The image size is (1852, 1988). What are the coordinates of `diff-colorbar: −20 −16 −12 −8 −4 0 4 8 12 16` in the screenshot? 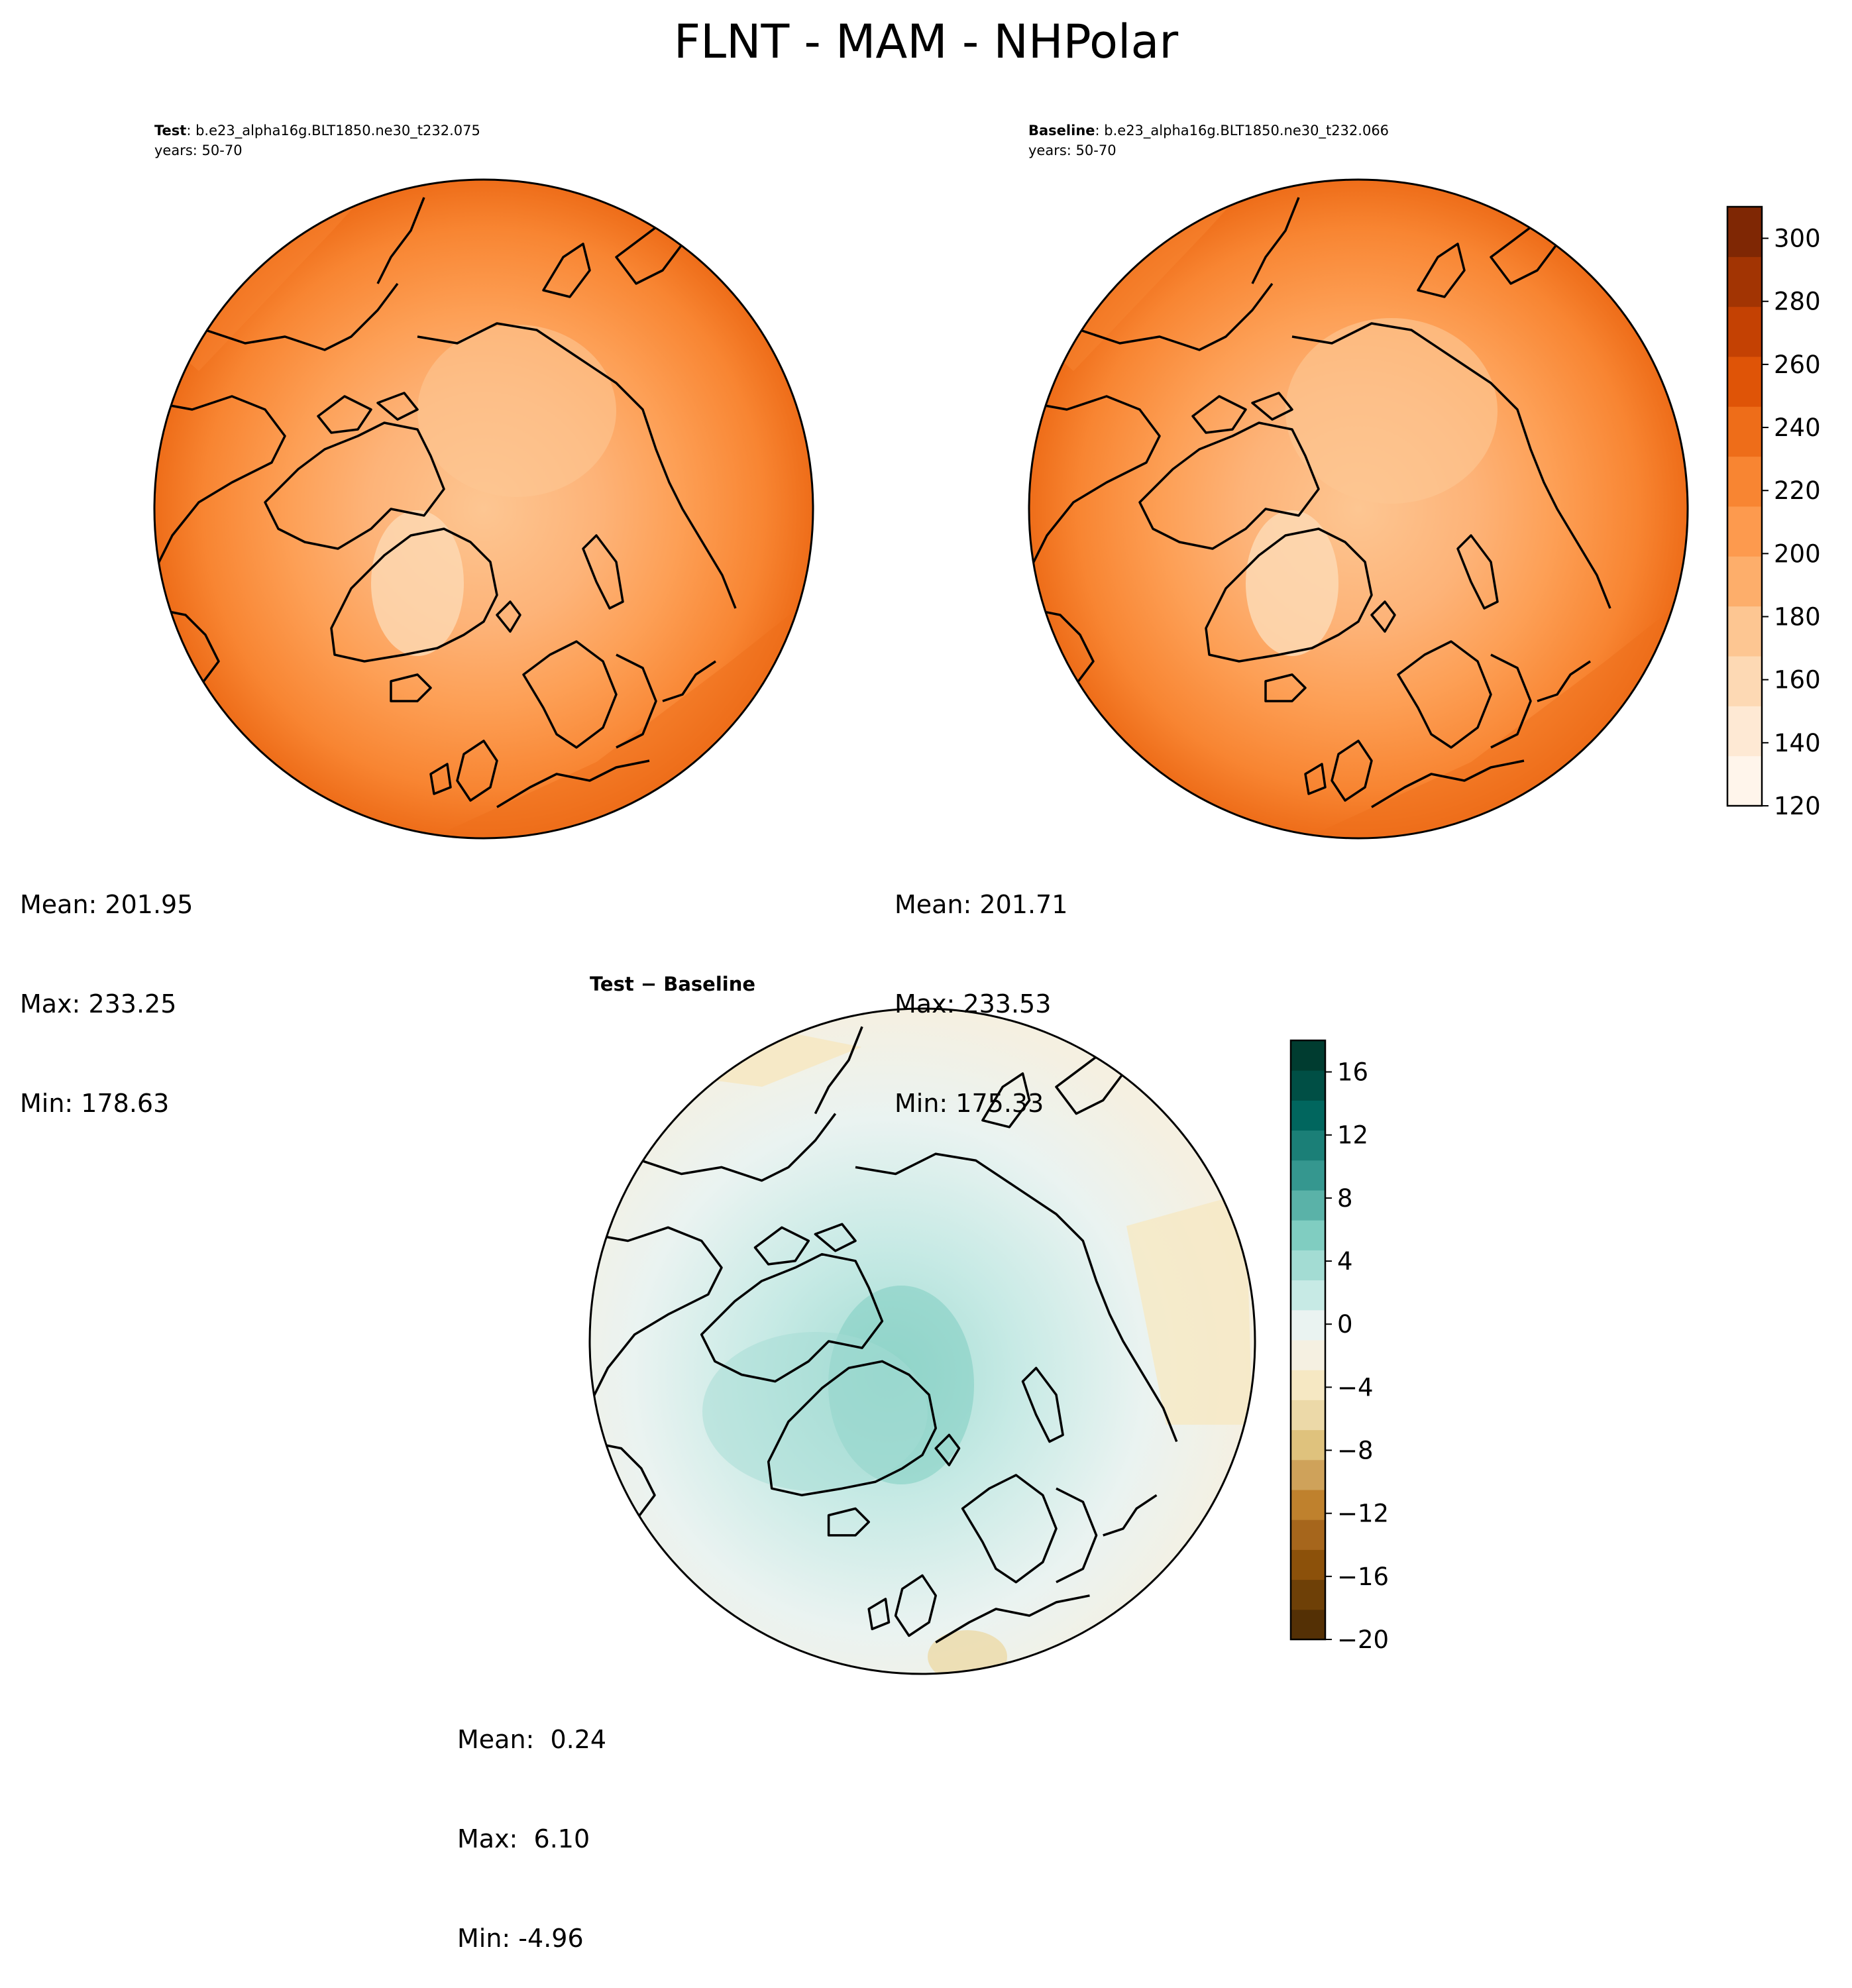 It's located at (1339, 1346).